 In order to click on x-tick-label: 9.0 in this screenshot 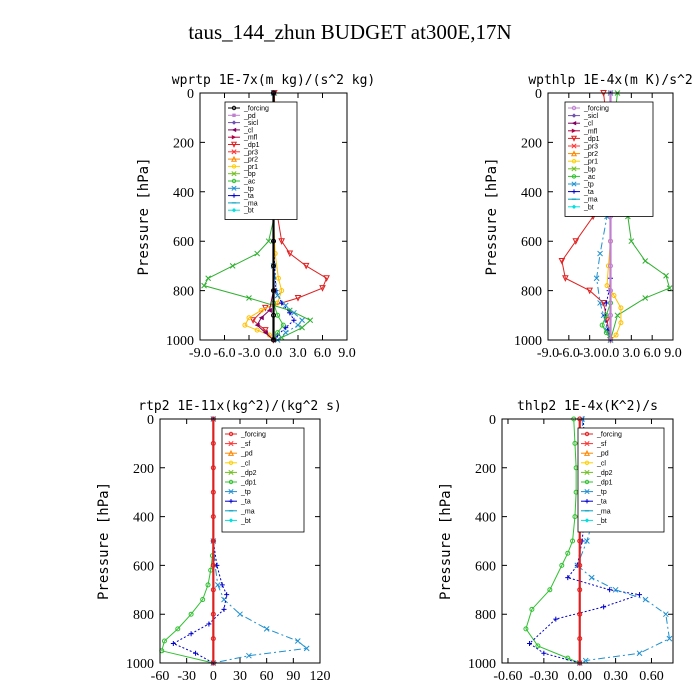, I will do `click(347, 353)`.